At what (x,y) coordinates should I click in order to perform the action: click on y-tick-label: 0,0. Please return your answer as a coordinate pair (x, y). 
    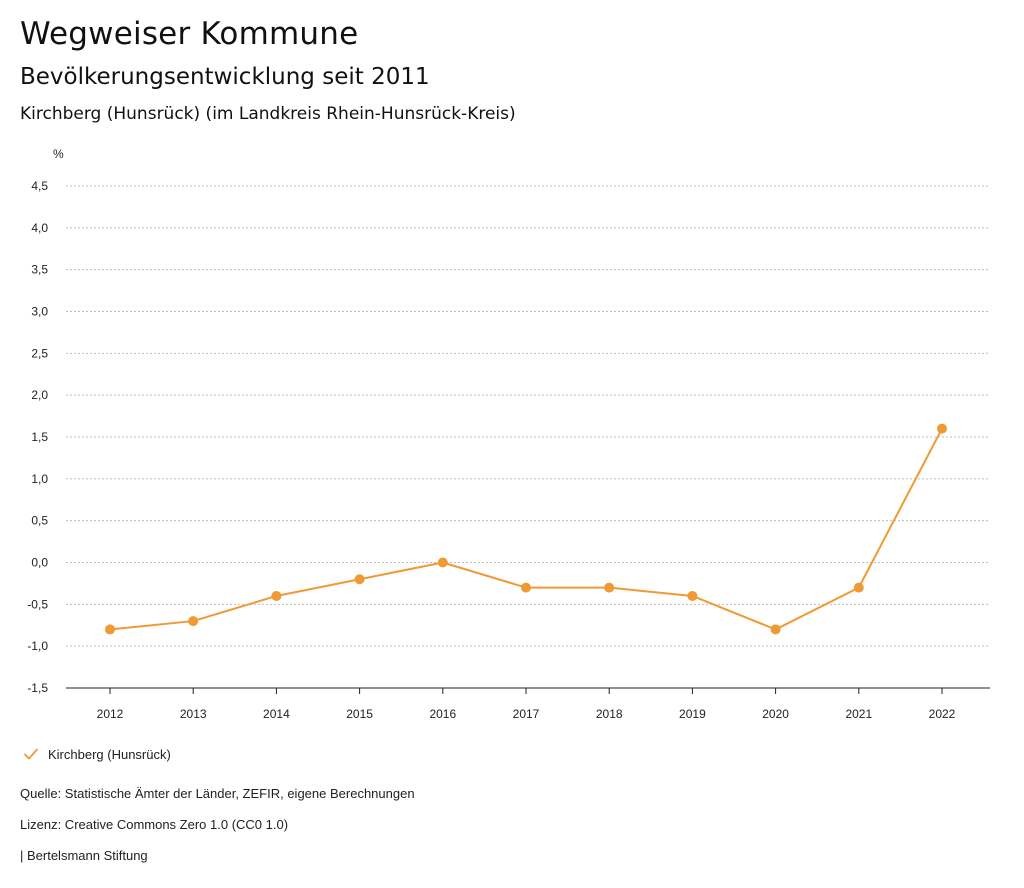
    Looking at the image, I should click on (39, 563).